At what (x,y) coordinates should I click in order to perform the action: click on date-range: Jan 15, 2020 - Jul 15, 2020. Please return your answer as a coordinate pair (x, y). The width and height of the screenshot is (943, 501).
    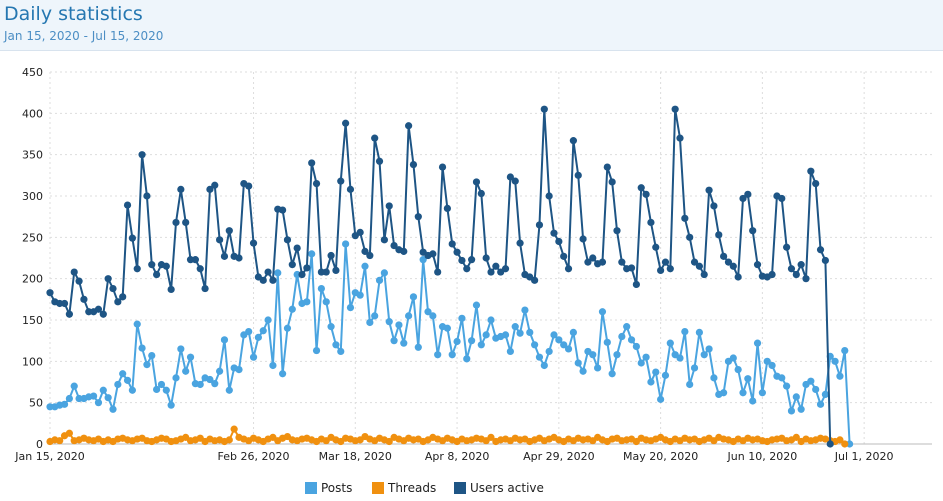
    Looking at the image, I should click on (84, 36).